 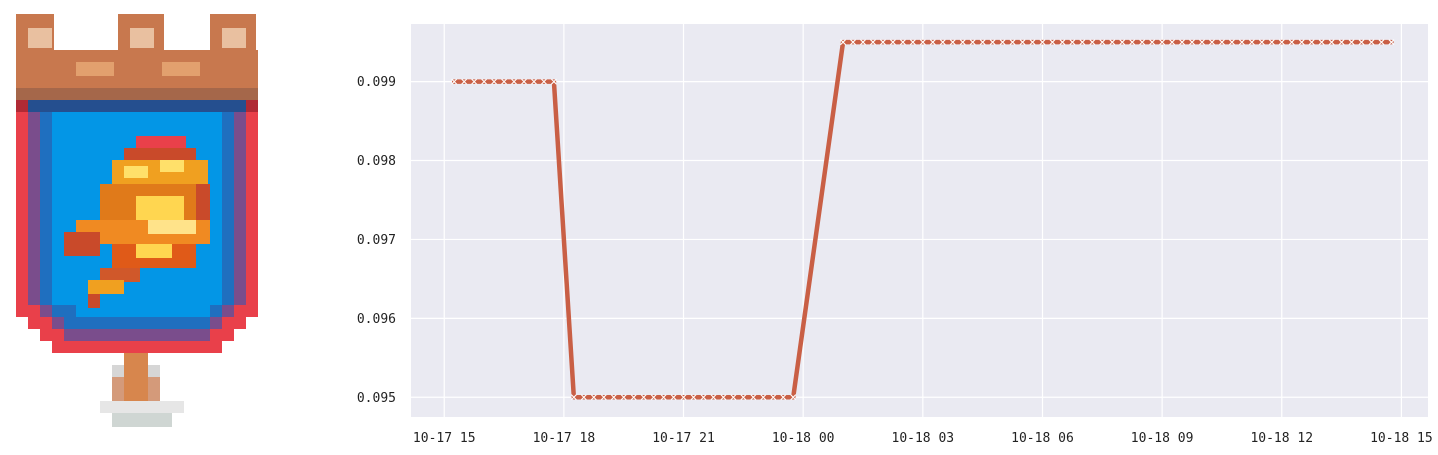 I want to click on x-tick-label: 10-18 03, so click(x=923, y=438).